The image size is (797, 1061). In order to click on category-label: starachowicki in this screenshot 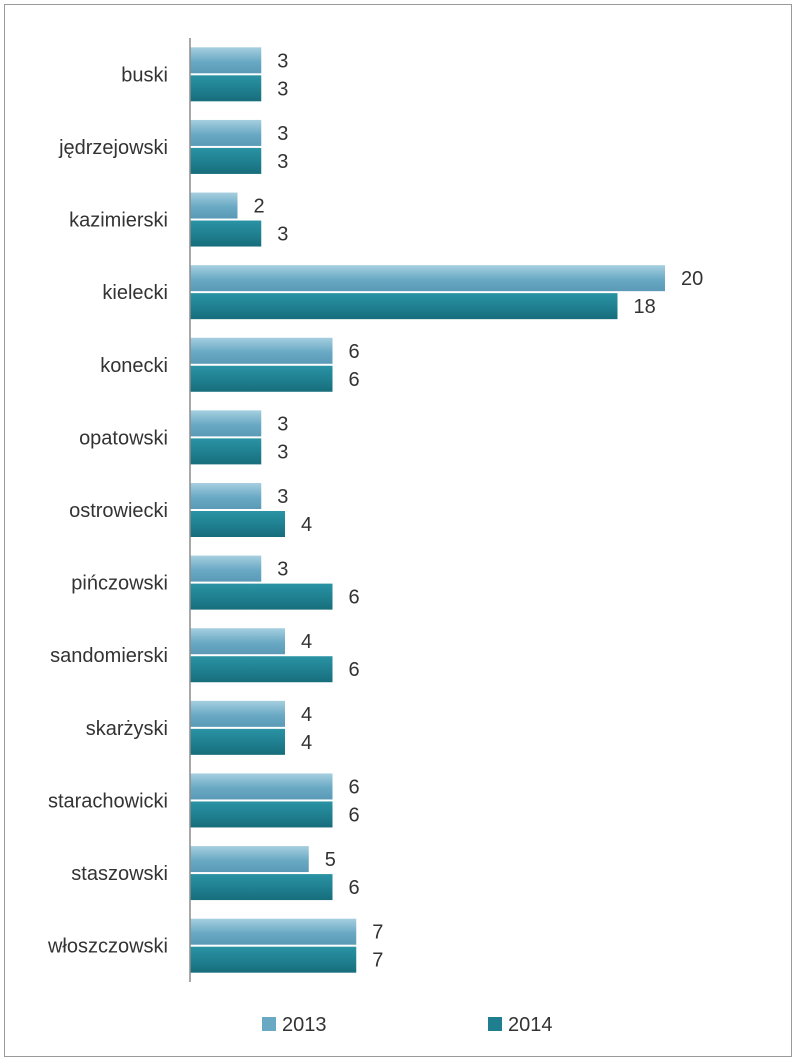, I will do `click(108, 801)`.